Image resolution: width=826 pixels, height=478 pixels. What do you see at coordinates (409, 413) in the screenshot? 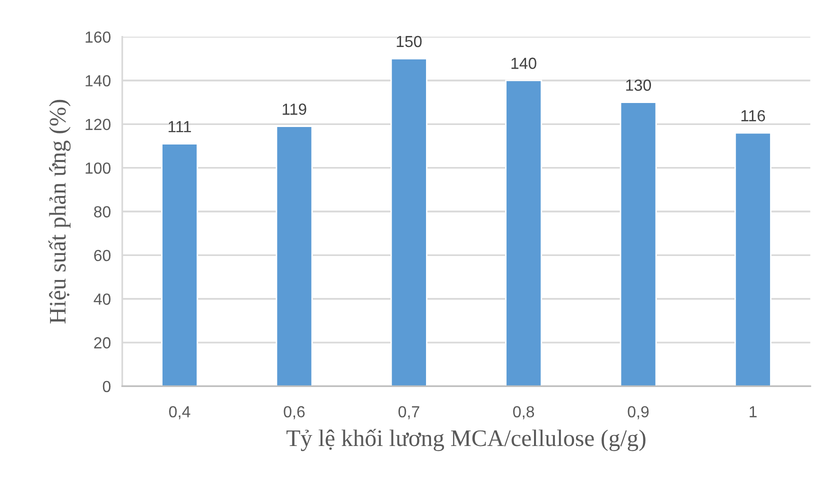
I see `x-tick-label: 0,7` at bounding box center [409, 413].